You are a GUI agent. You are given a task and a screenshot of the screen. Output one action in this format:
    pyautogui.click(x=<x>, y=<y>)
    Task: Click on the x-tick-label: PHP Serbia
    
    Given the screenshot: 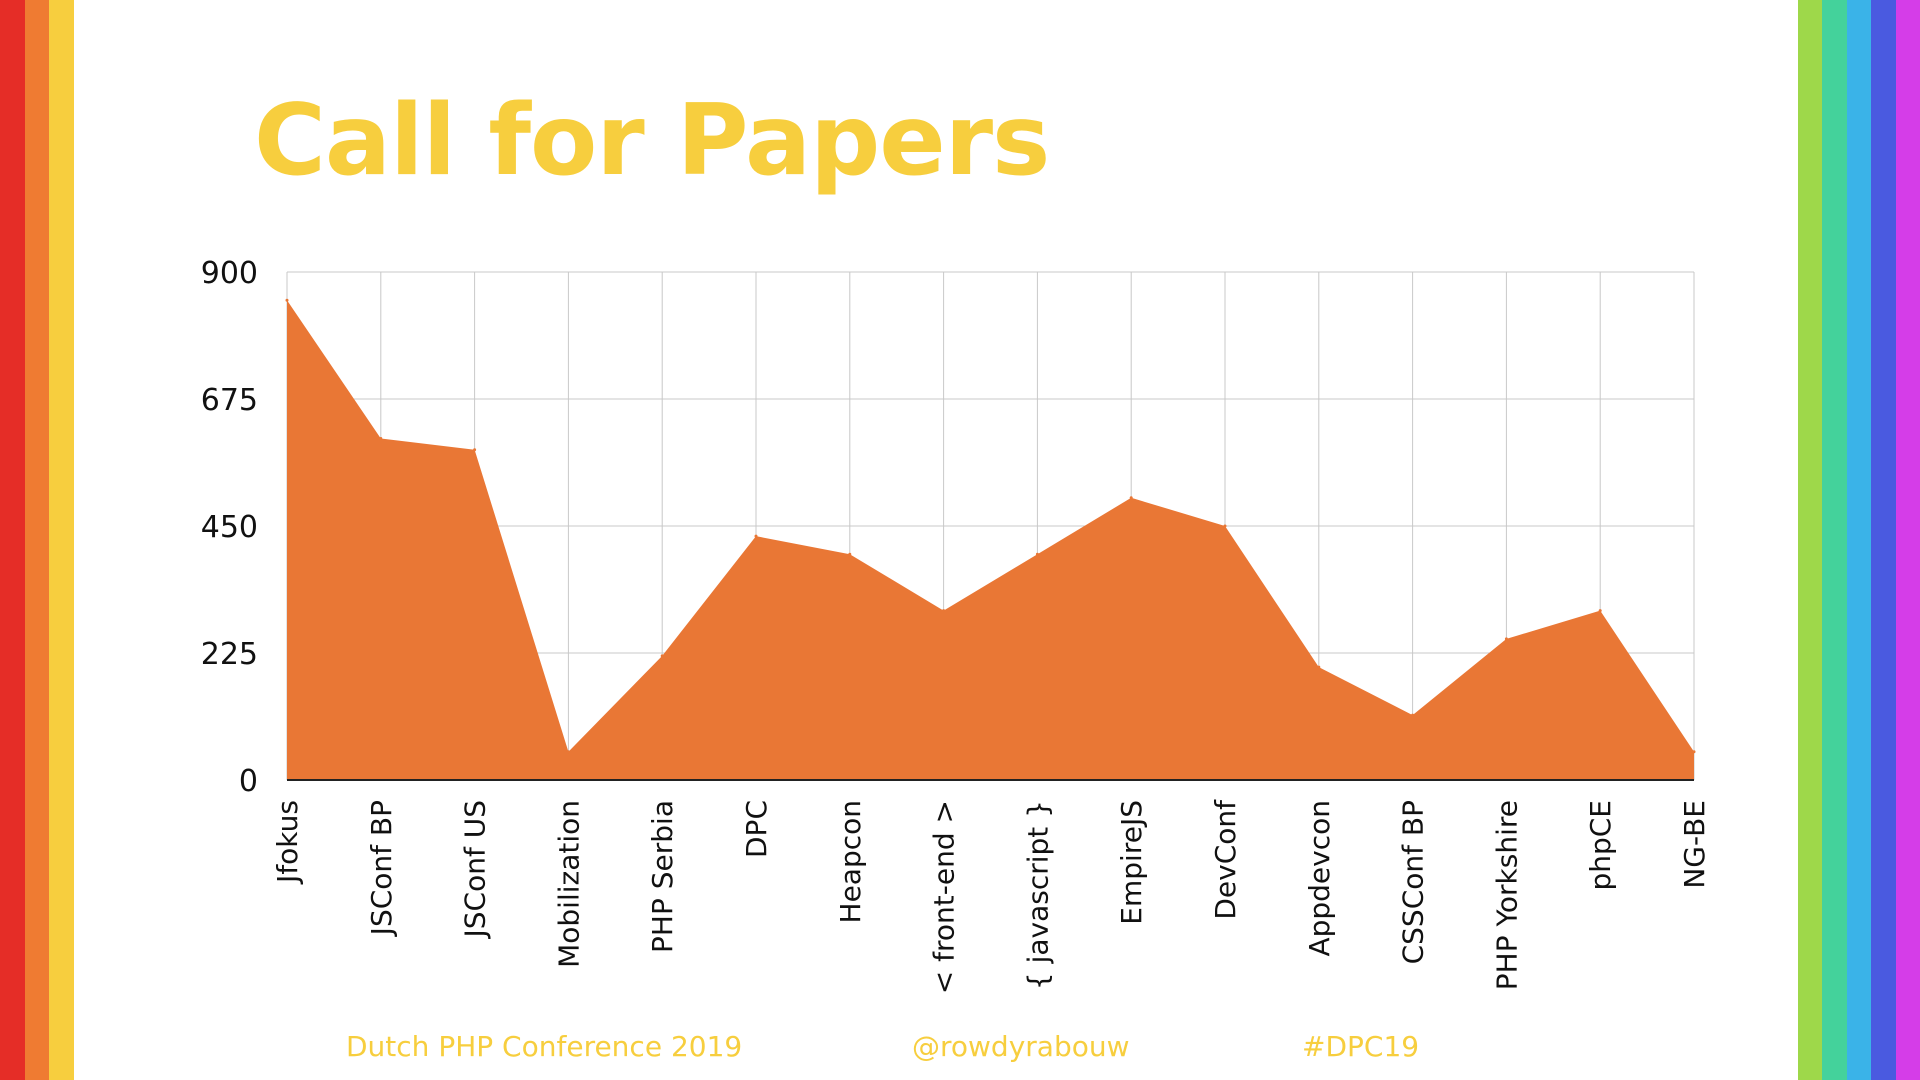 What is the action you would take?
    pyautogui.click(x=662, y=876)
    